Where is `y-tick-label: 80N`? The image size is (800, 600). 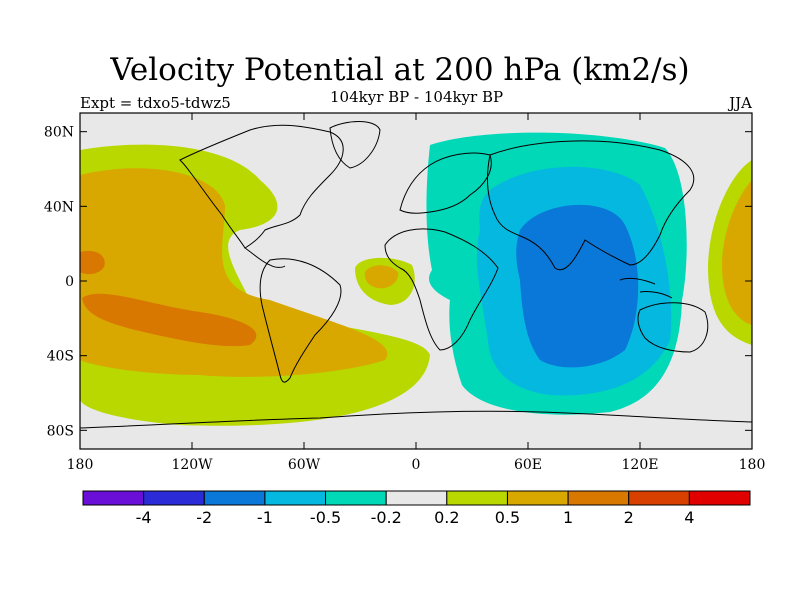 y-tick-label: 80N is located at coordinates (59, 133).